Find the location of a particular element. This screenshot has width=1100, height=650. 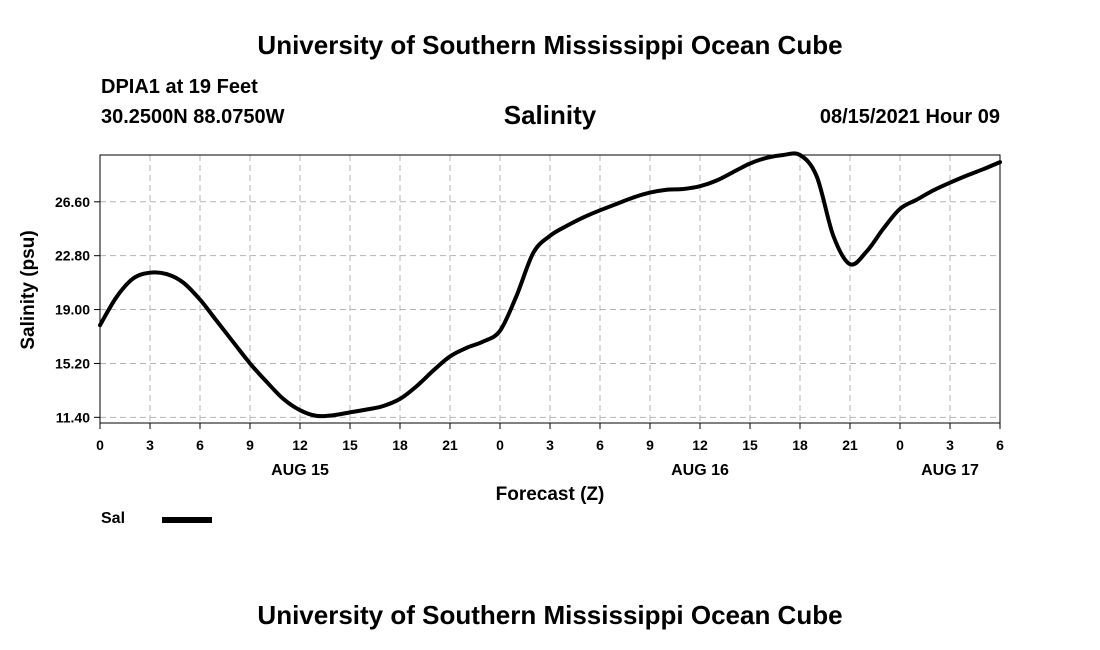

y-tick-label: 26.60 is located at coordinates (72, 202).